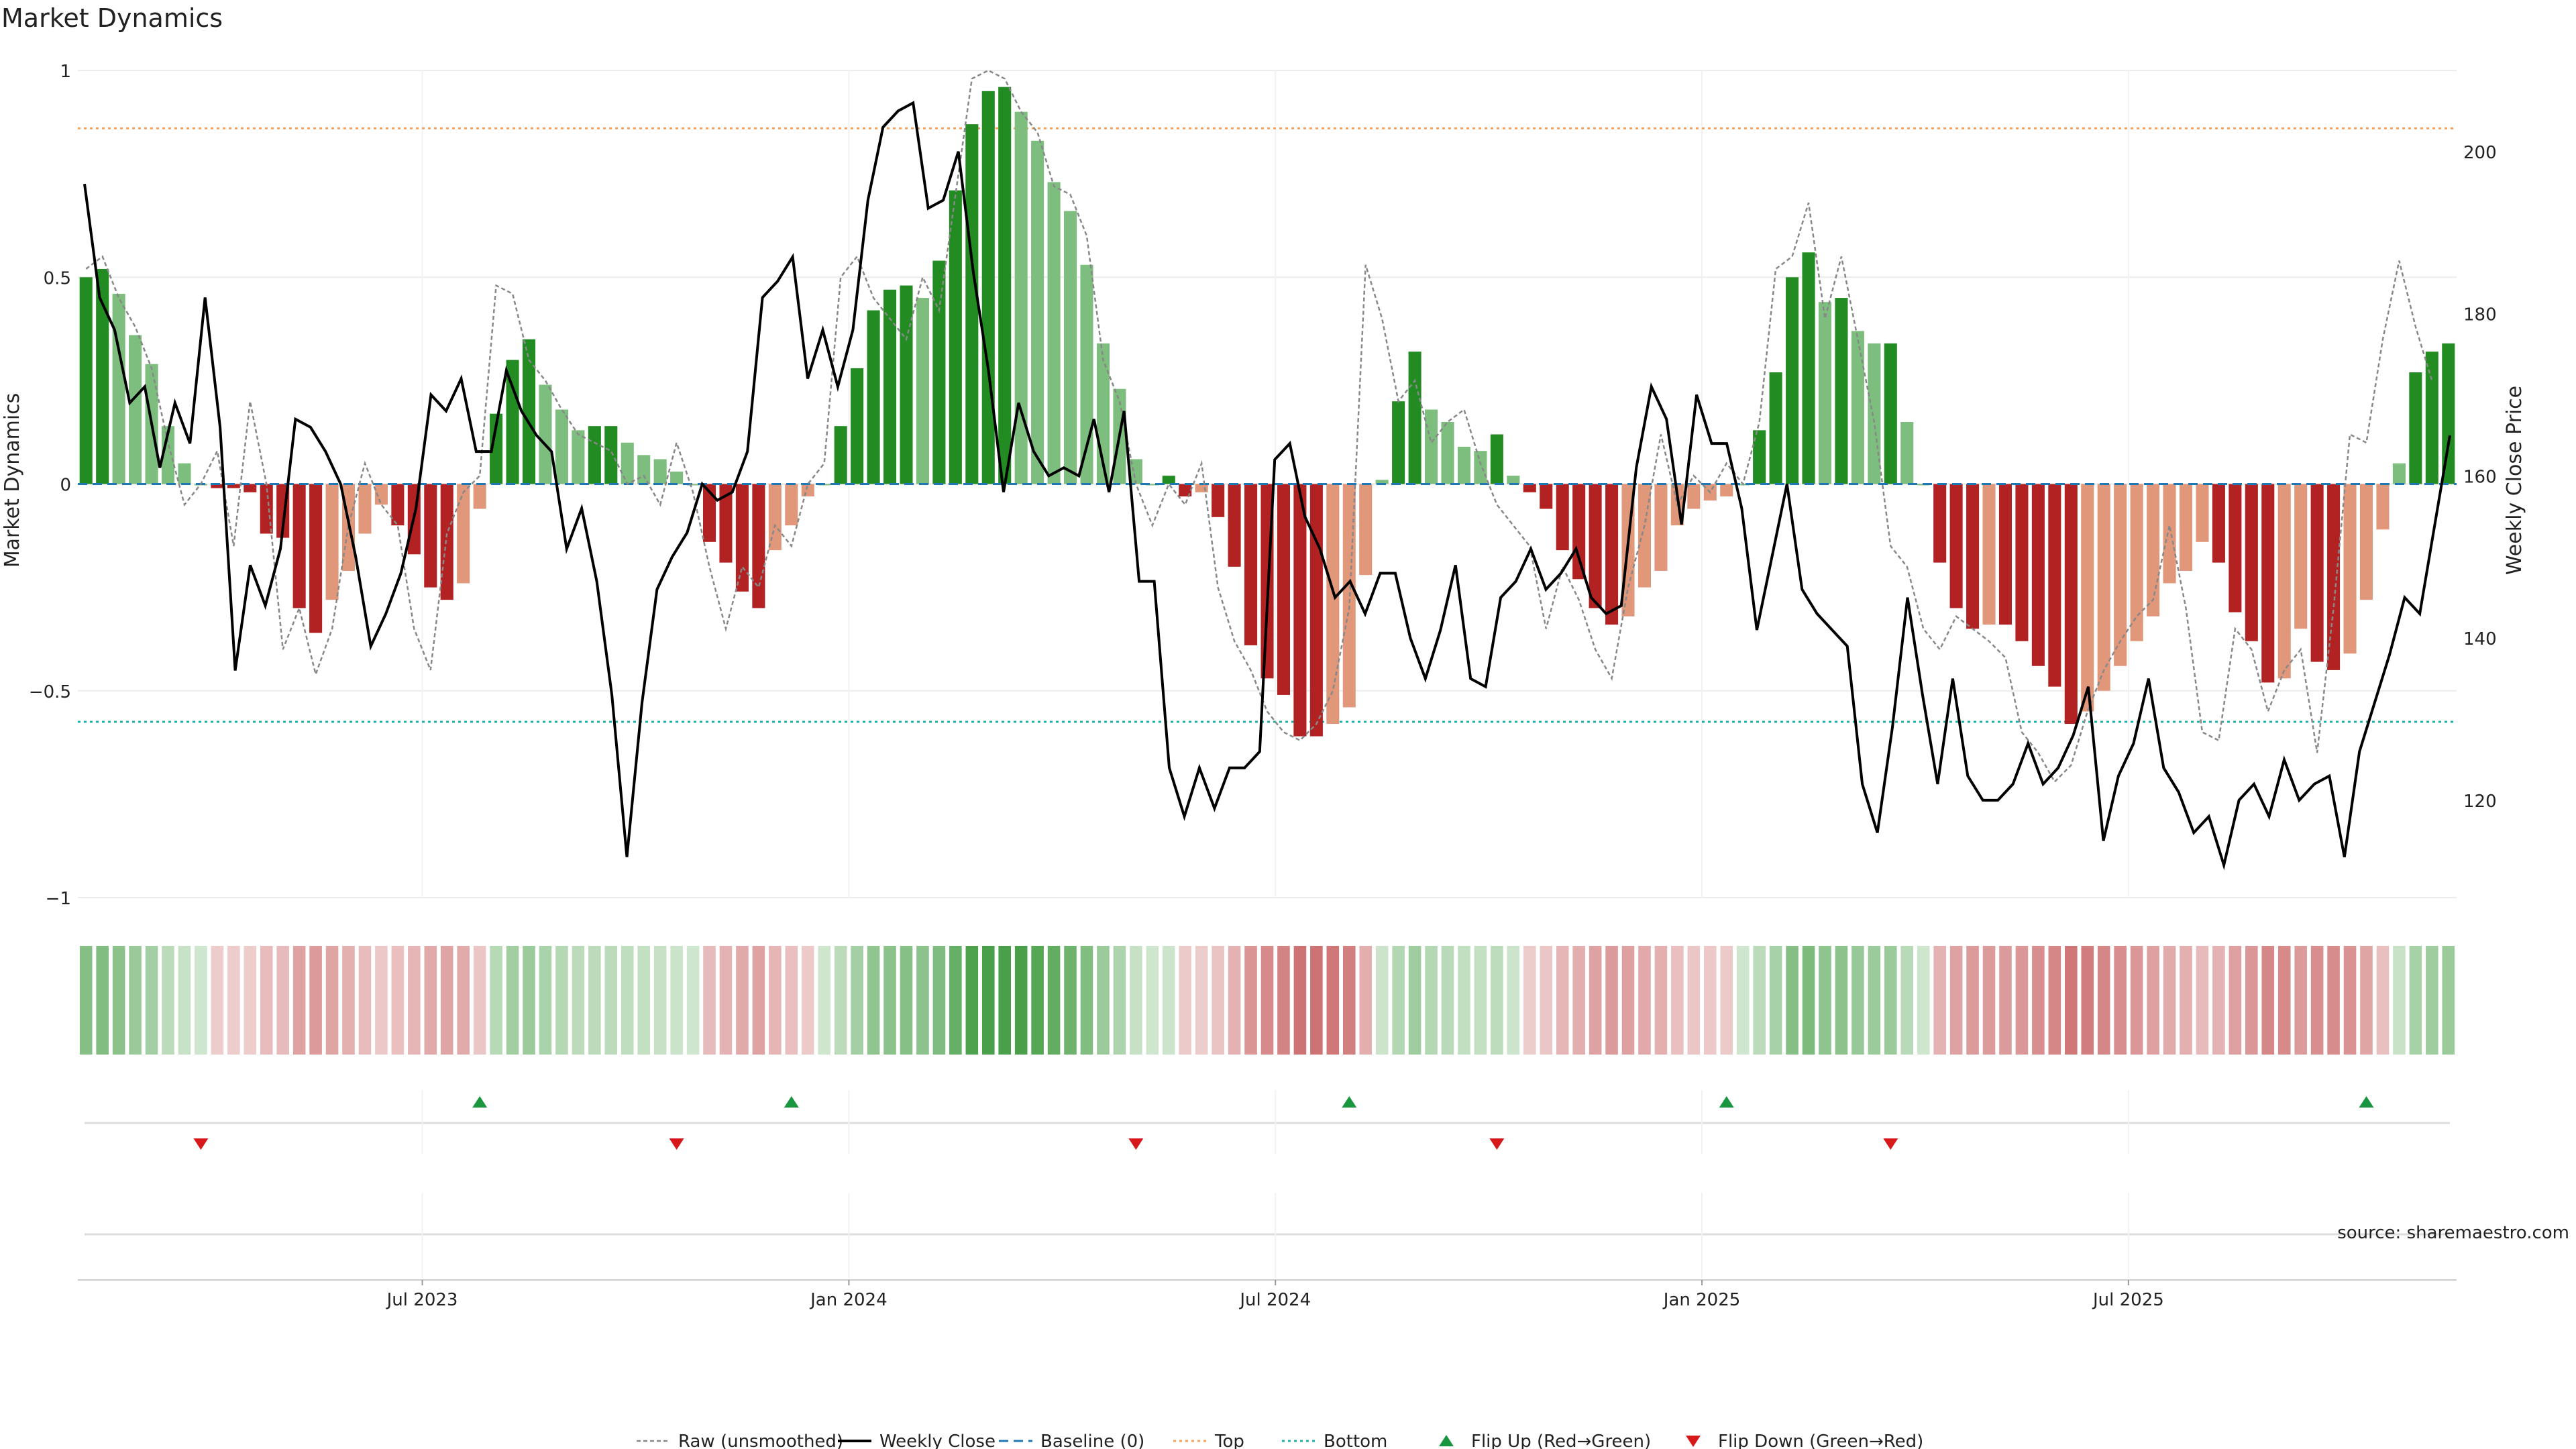 Image resolution: width=2576 pixels, height=1449 pixels. What do you see at coordinates (2480, 477) in the screenshot?
I see `y2-tick-label: 160` at bounding box center [2480, 477].